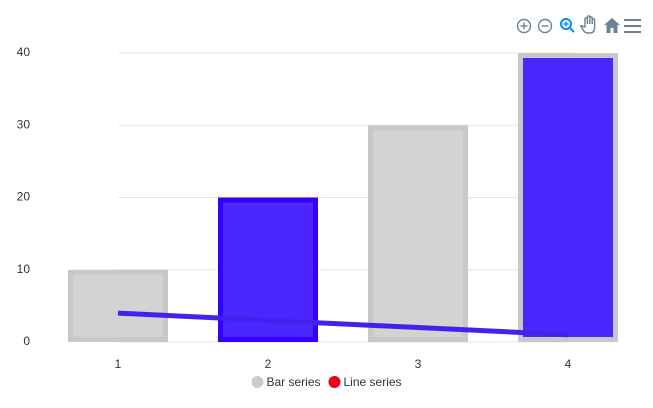 The width and height of the screenshot is (653, 408). Describe the element at coordinates (373, 382) in the screenshot. I see `legend-label: Line series` at that location.